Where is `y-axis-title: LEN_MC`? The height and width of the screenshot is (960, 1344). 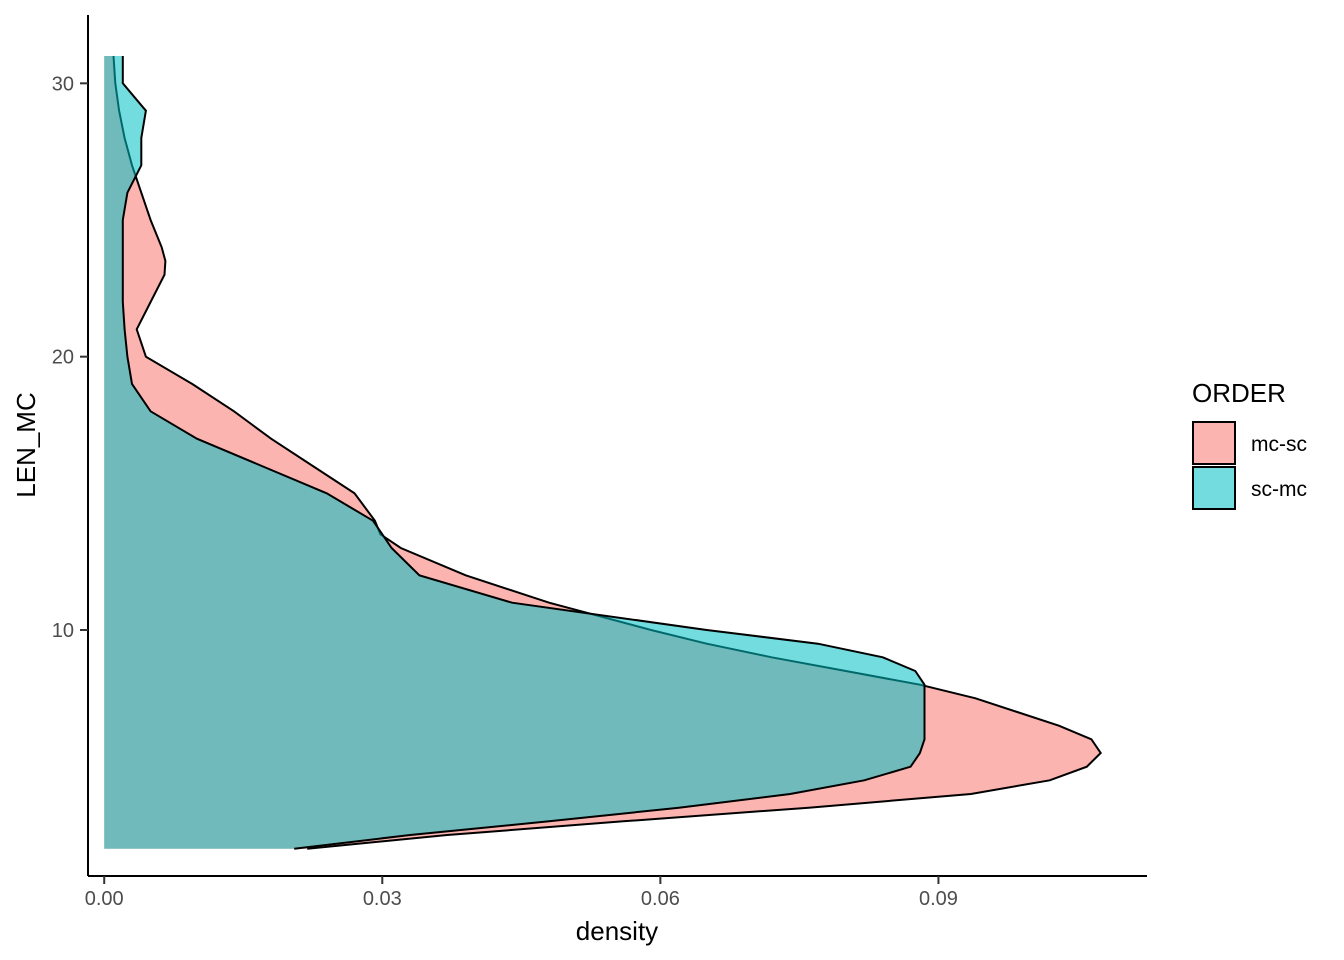
y-axis-title: LEN_MC is located at coordinates (26, 444).